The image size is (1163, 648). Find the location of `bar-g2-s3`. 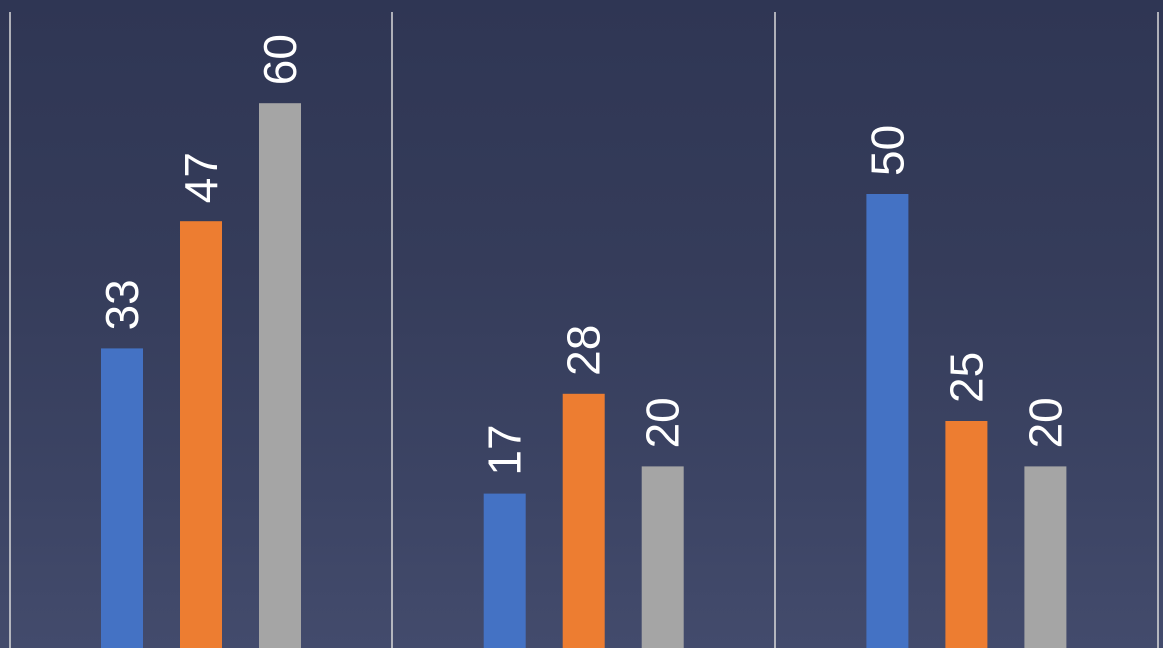

bar-g2-s3 is located at coordinates (662, 557).